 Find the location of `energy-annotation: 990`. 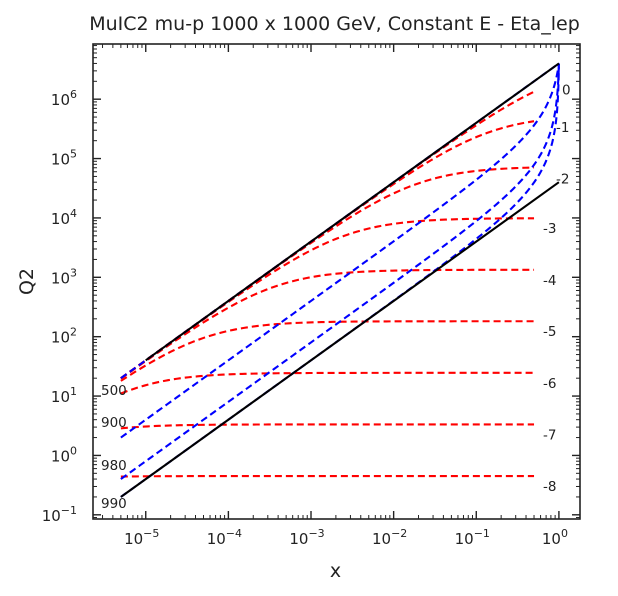

energy-annotation: 990 is located at coordinates (114, 504).